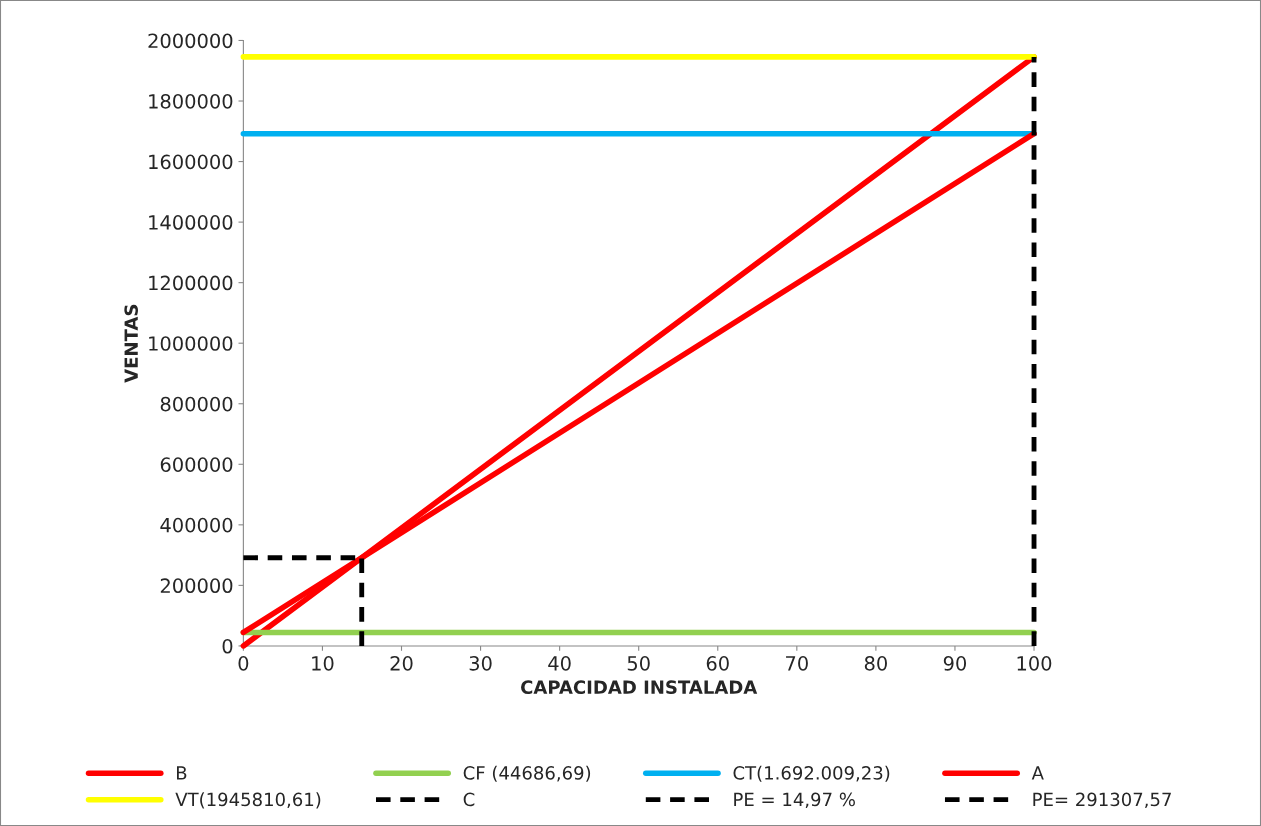 This screenshot has height=826, width=1261. Describe the element at coordinates (1102, 800) in the screenshot. I see `legend-label: PE= 291307,57` at that location.